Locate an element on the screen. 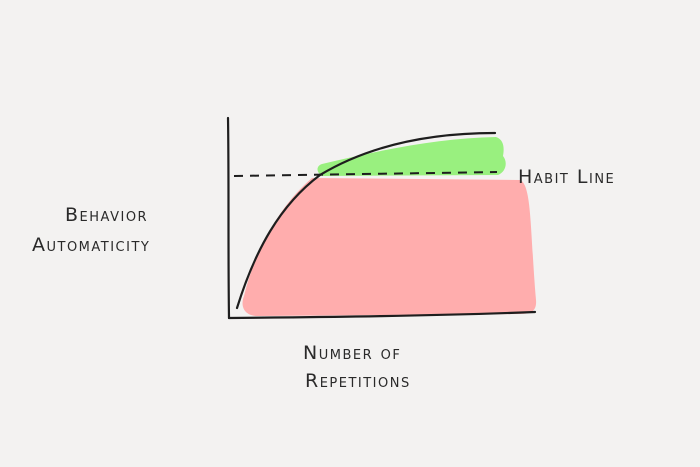 The image size is (700, 467). automaticity-curve is located at coordinates (366, 220).